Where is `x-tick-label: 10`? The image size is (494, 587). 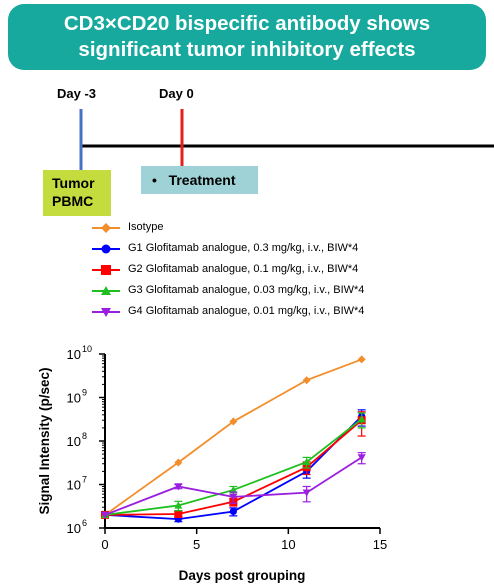 x-tick-label: 10 is located at coordinates (288, 544).